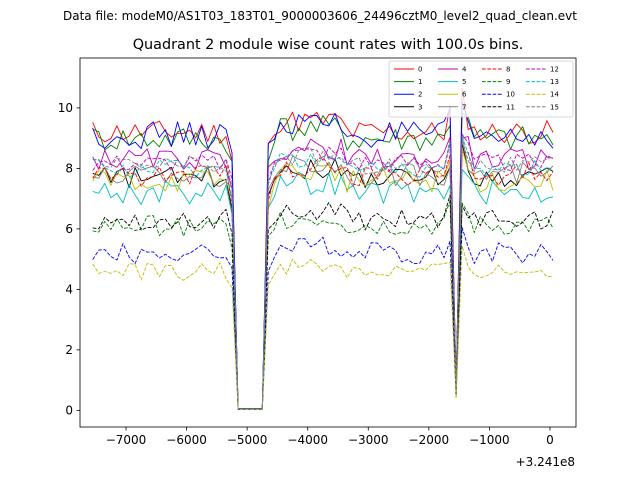  Describe the element at coordinates (550, 440) in the screenshot. I see `x-tick-label: 0` at that location.